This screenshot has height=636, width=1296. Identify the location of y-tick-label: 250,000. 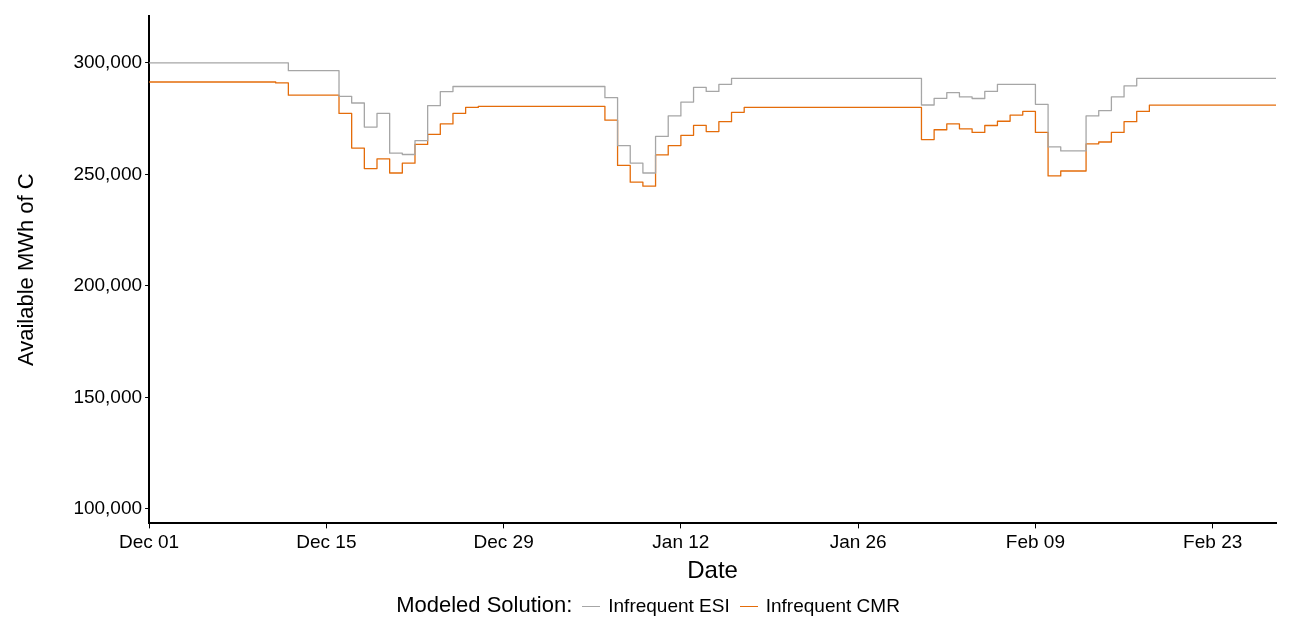
(108, 173).